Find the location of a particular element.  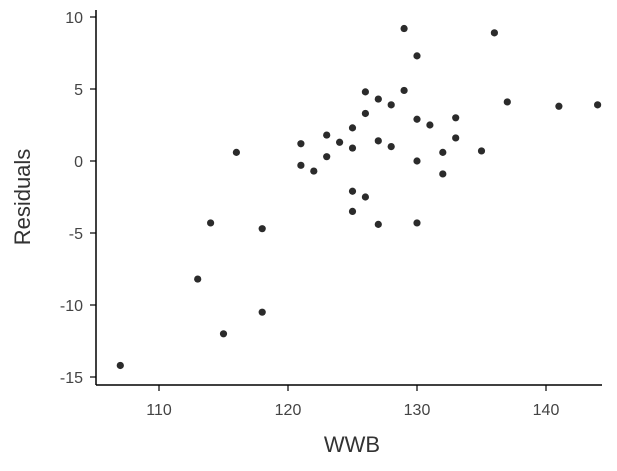

x-tick-label: 120 is located at coordinates (288, 410).